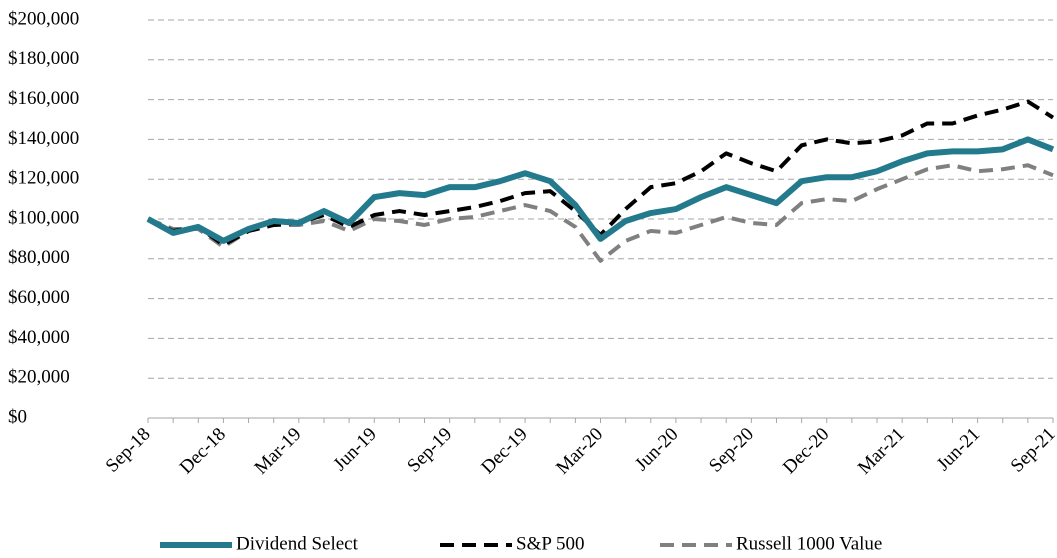  I want to click on x-tick-label: Mar-21, so click(881, 451).